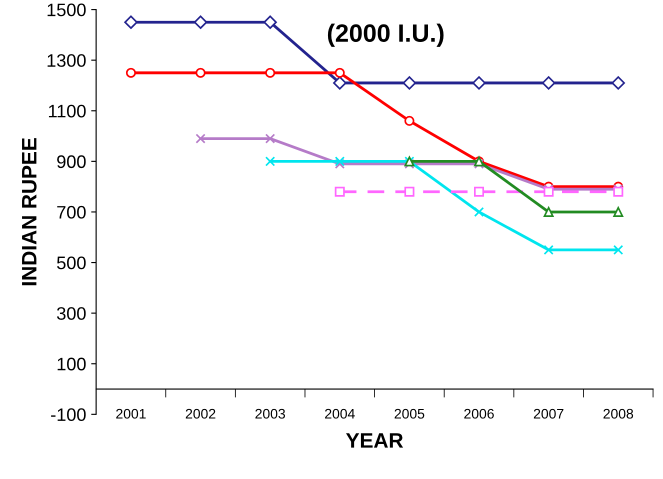  What do you see at coordinates (71, 263) in the screenshot?
I see `y-tick-label: 500` at bounding box center [71, 263].